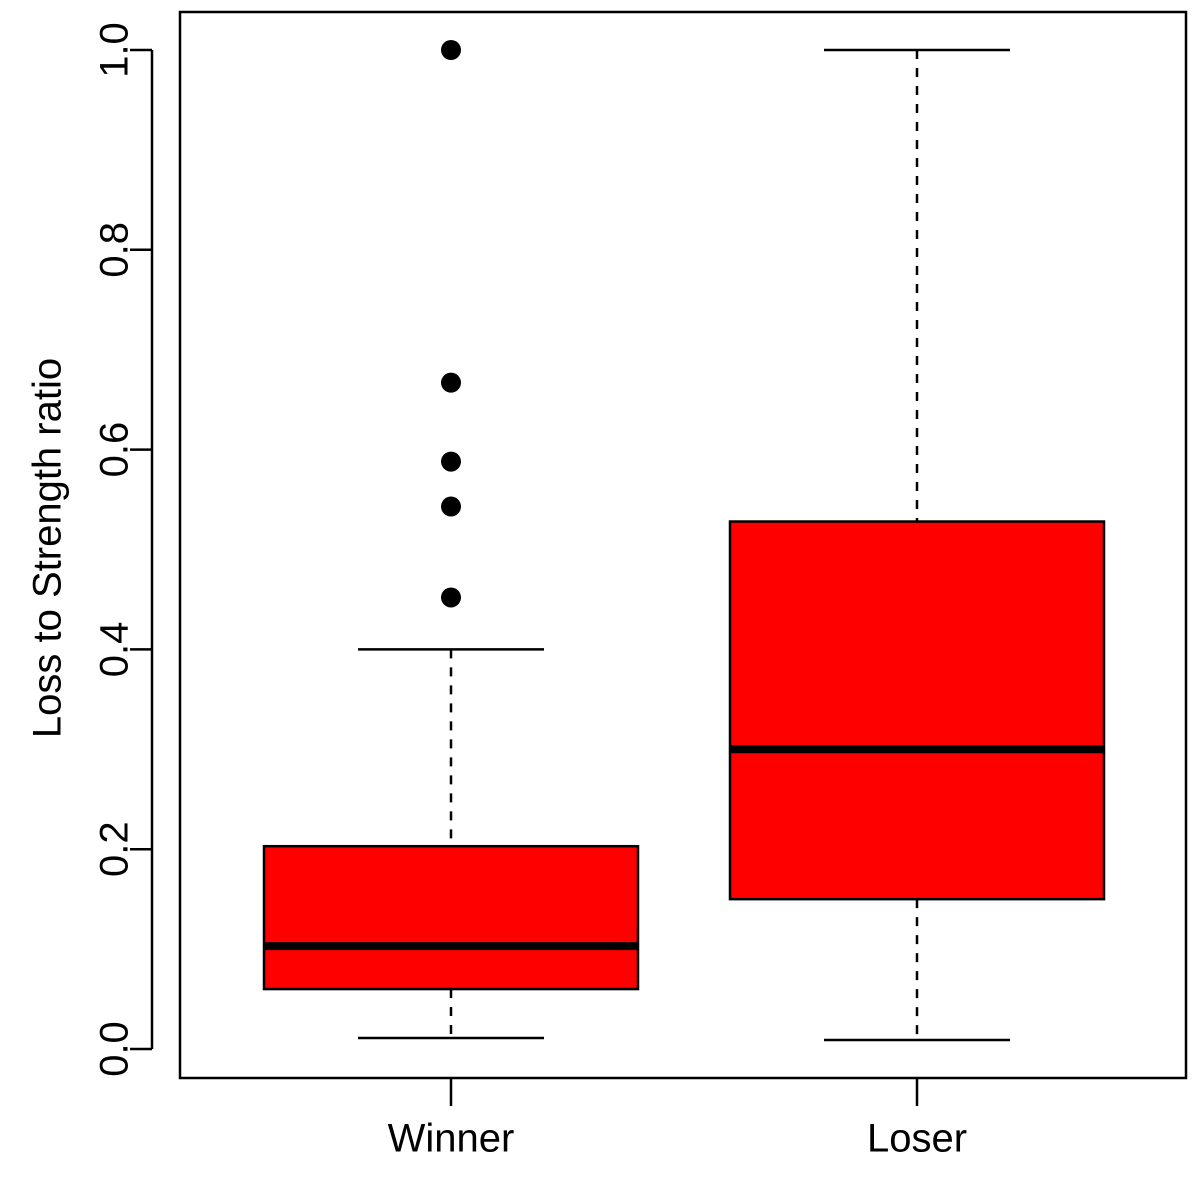  What do you see at coordinates (115, 650) in the screenshot?
I see `y-tick-label: 0.4` at bounding box center [115, 650].